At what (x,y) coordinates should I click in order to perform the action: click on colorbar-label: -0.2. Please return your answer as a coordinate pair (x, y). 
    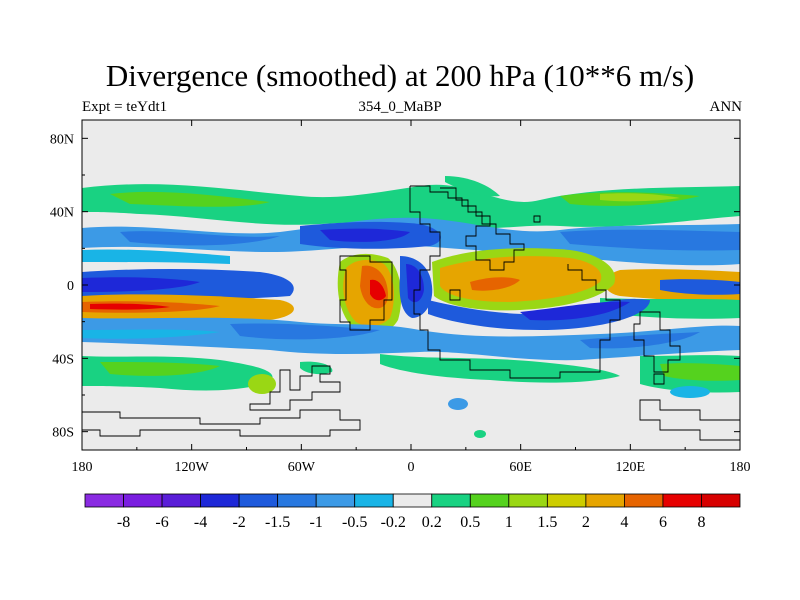
    Looking at the image, I should click on (393, 522).